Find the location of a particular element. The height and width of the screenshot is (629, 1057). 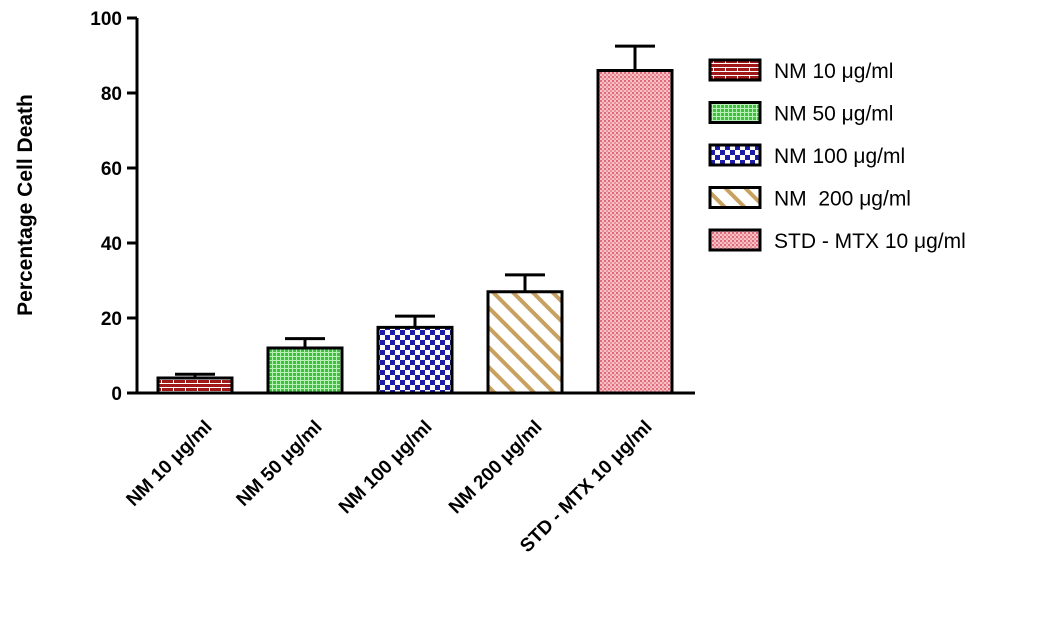

y-tick-label: 20 is located at coordinates (111, 319).